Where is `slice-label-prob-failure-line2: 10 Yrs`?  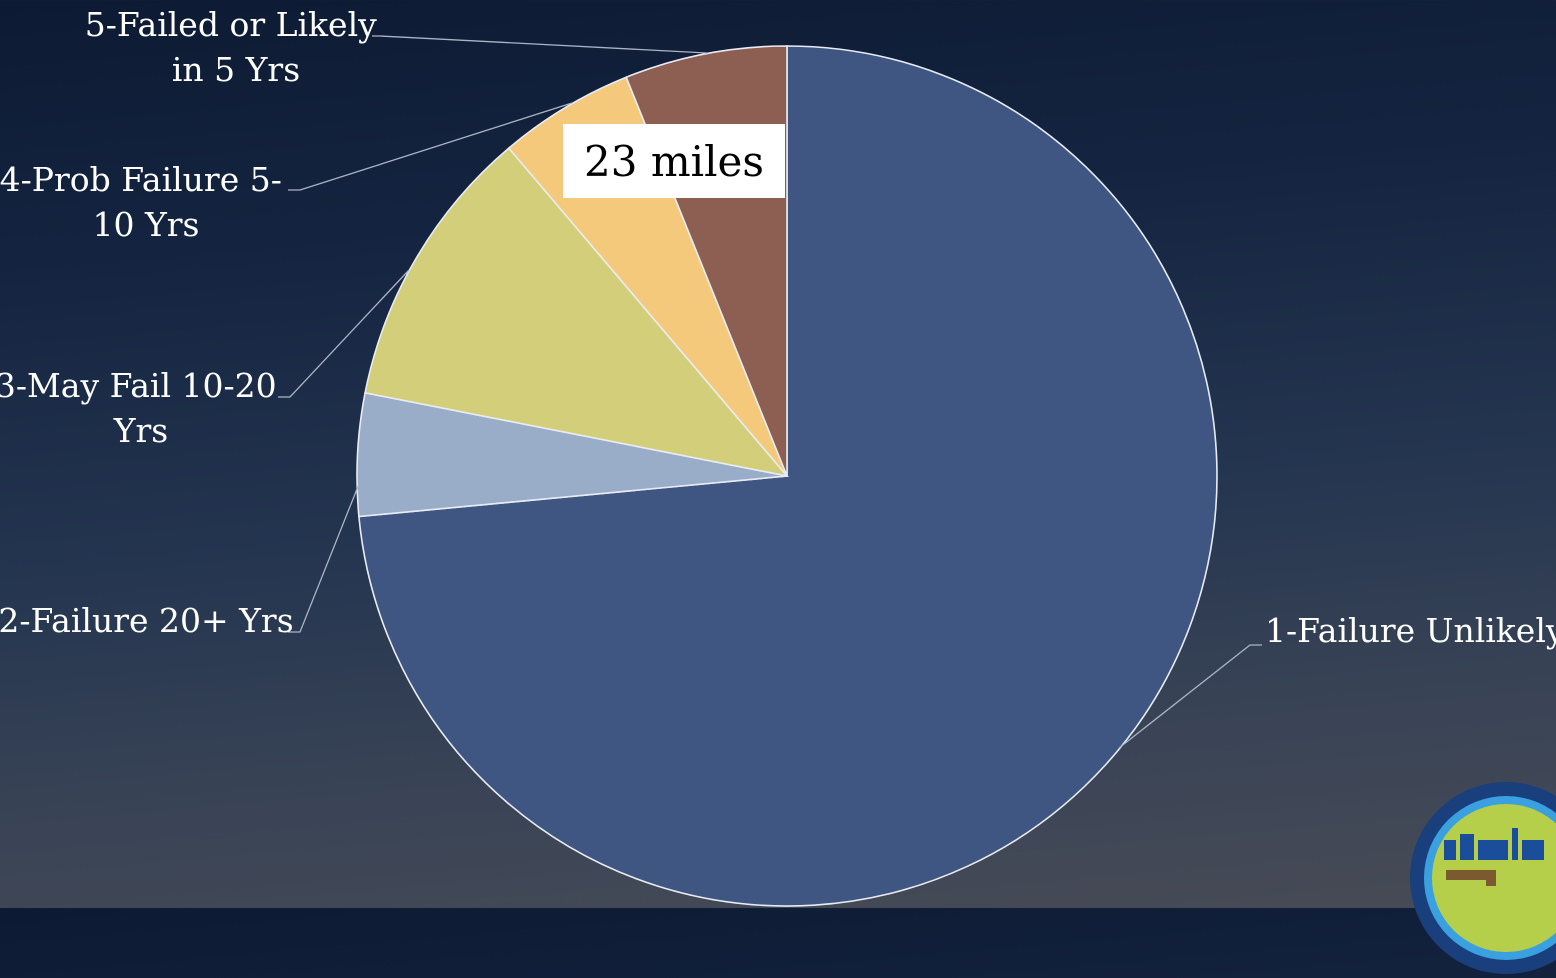
slice-label-prob-failure-line2: 10 Yrs is located at coordinates (146, 224).